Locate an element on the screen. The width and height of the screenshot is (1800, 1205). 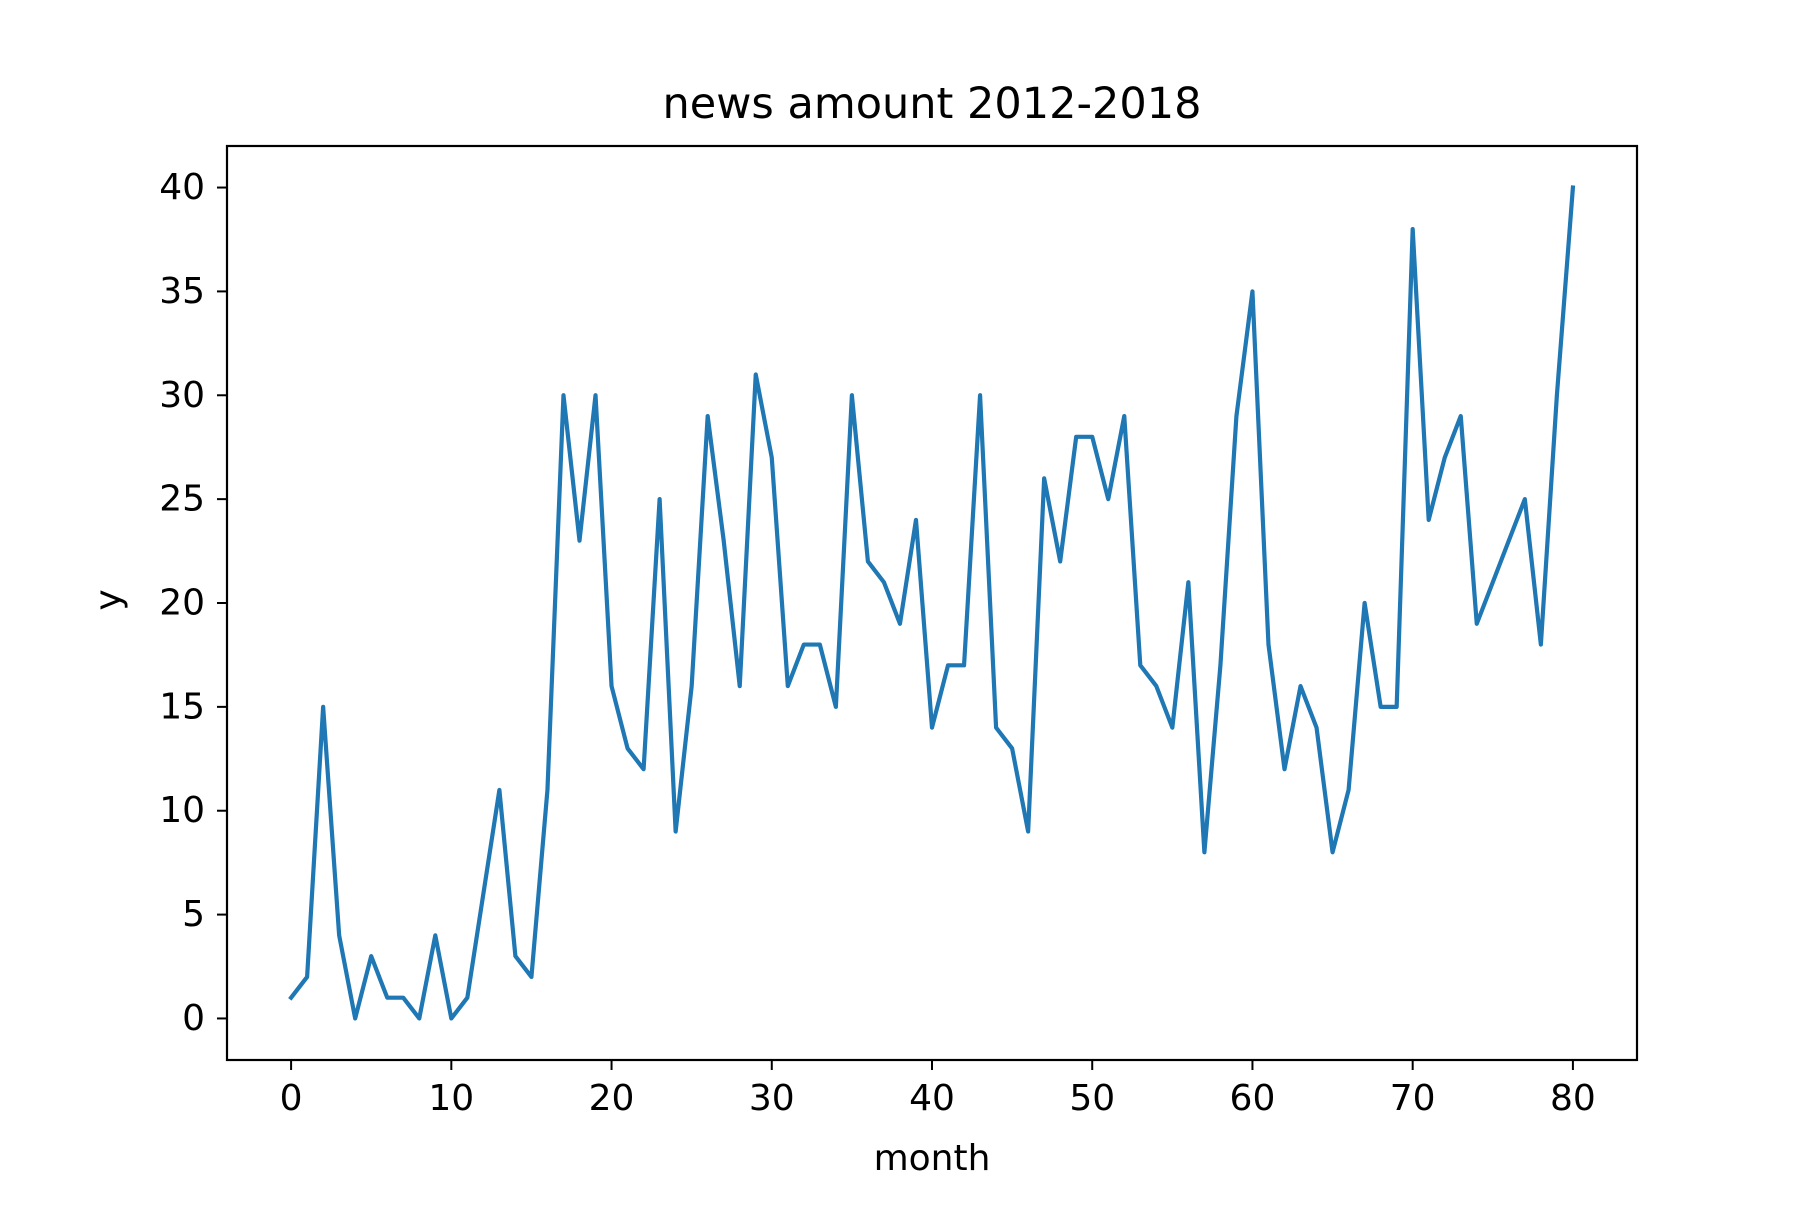
y-tick-label: 25 is located at coordinates (182, 499).